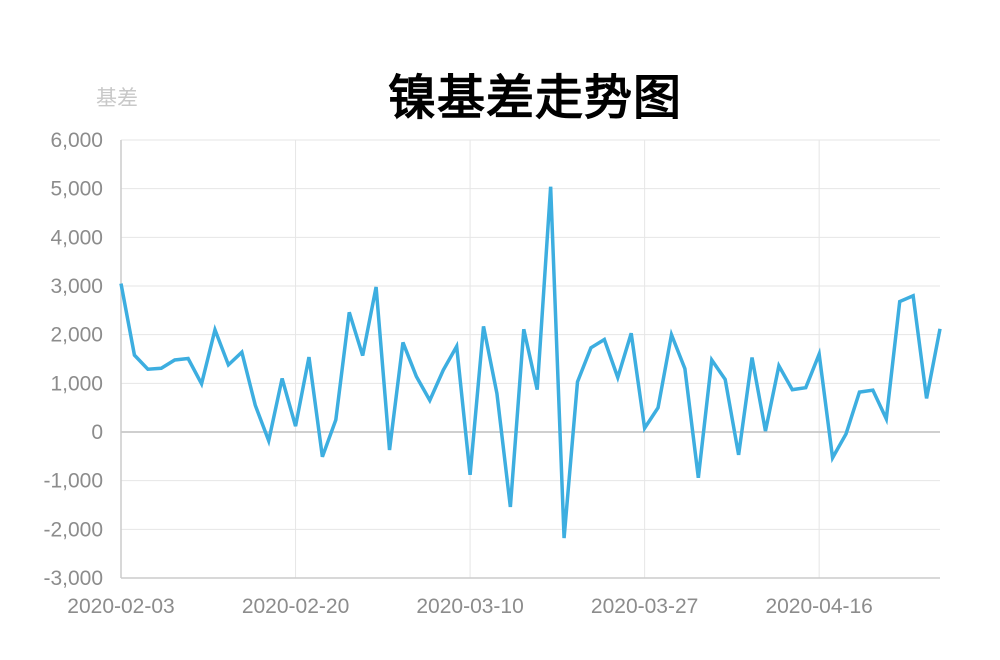  I want to click on y-tick-label: 0, so click(97, 432).